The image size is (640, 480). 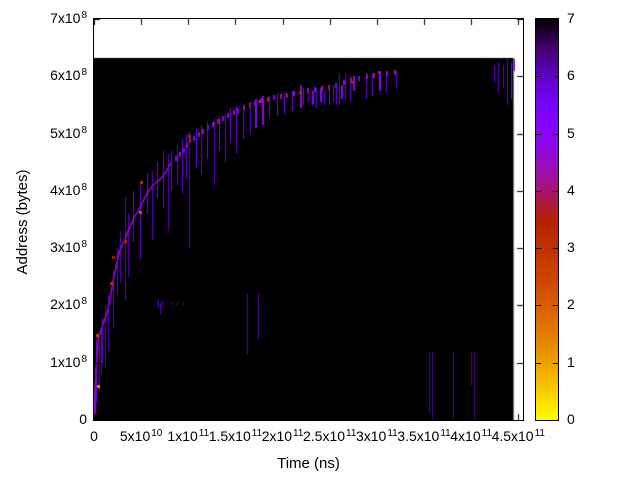 I want to click on colorbar-tick-label: 1, so click(x=571, y=361).